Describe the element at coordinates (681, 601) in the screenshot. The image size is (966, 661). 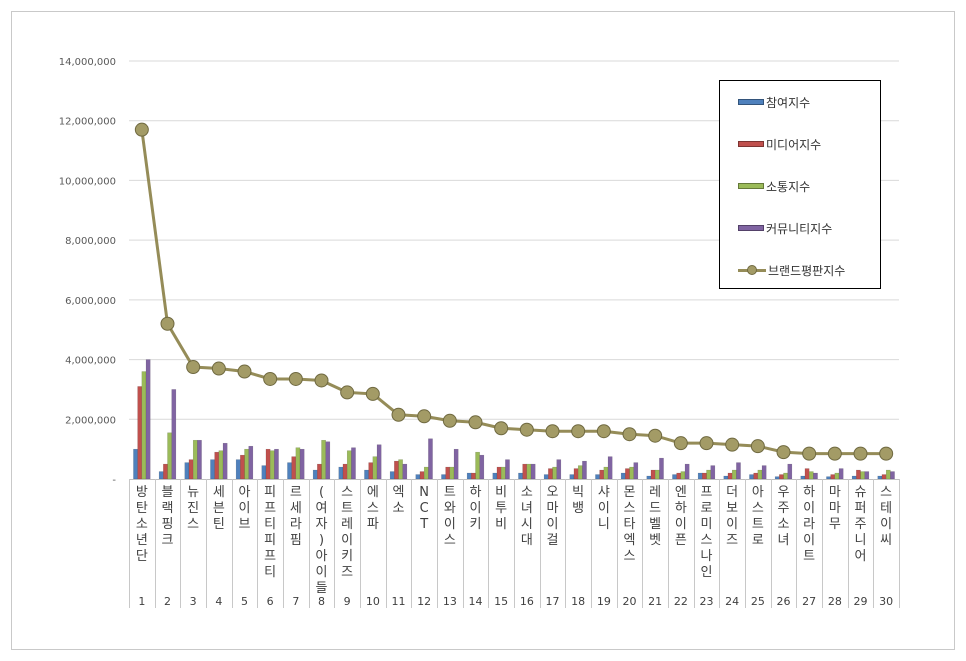
I see `rank-label: 22` at that location.